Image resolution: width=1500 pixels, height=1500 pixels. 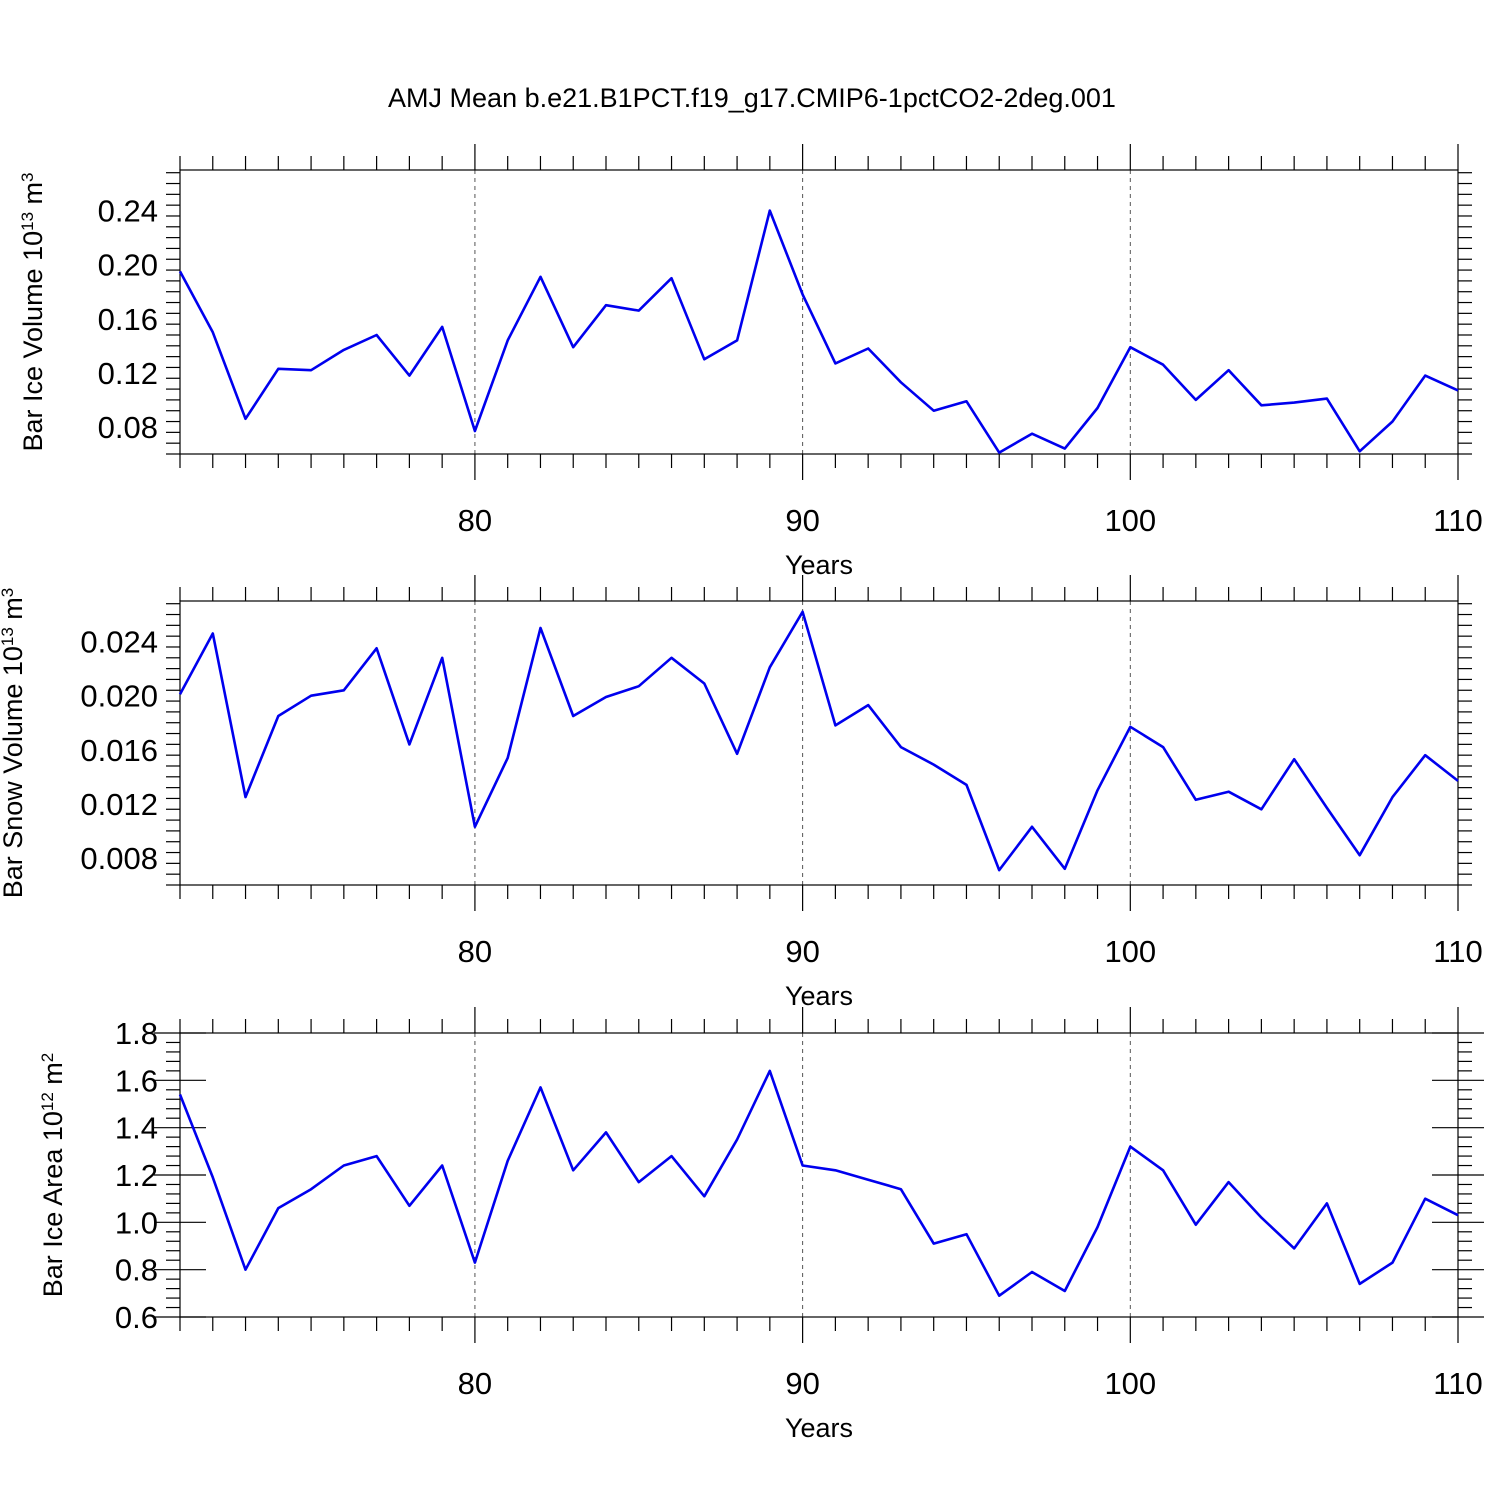 I want to click on y-axis-label-superscript: 2, so click(x=47, y=1057).